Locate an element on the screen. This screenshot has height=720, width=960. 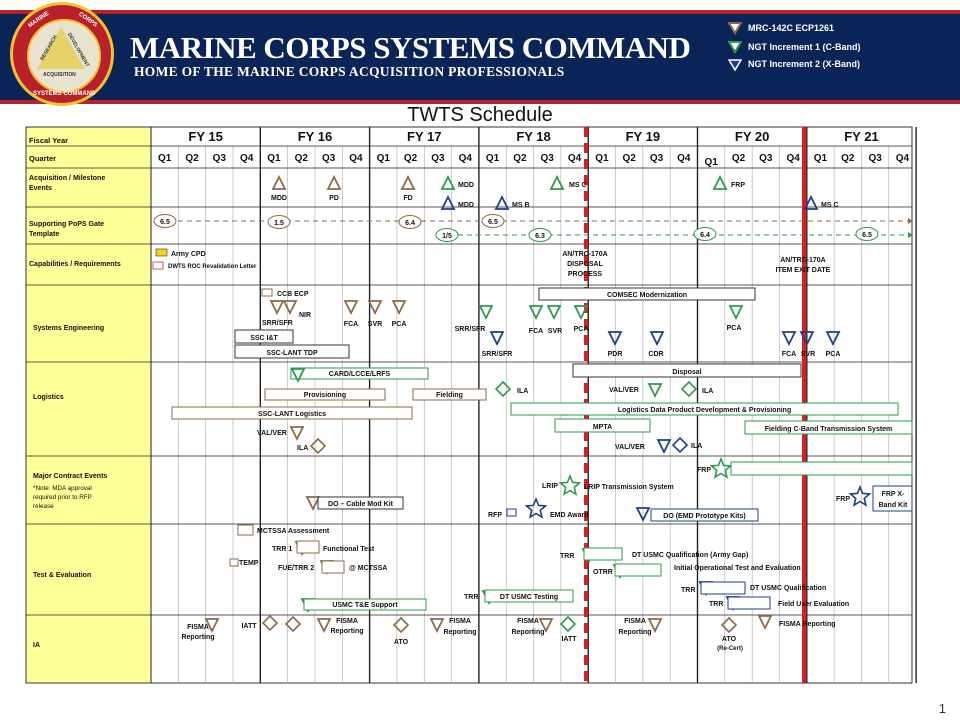
te-label: Field User Evaluation is located at coordinates (813, 604).